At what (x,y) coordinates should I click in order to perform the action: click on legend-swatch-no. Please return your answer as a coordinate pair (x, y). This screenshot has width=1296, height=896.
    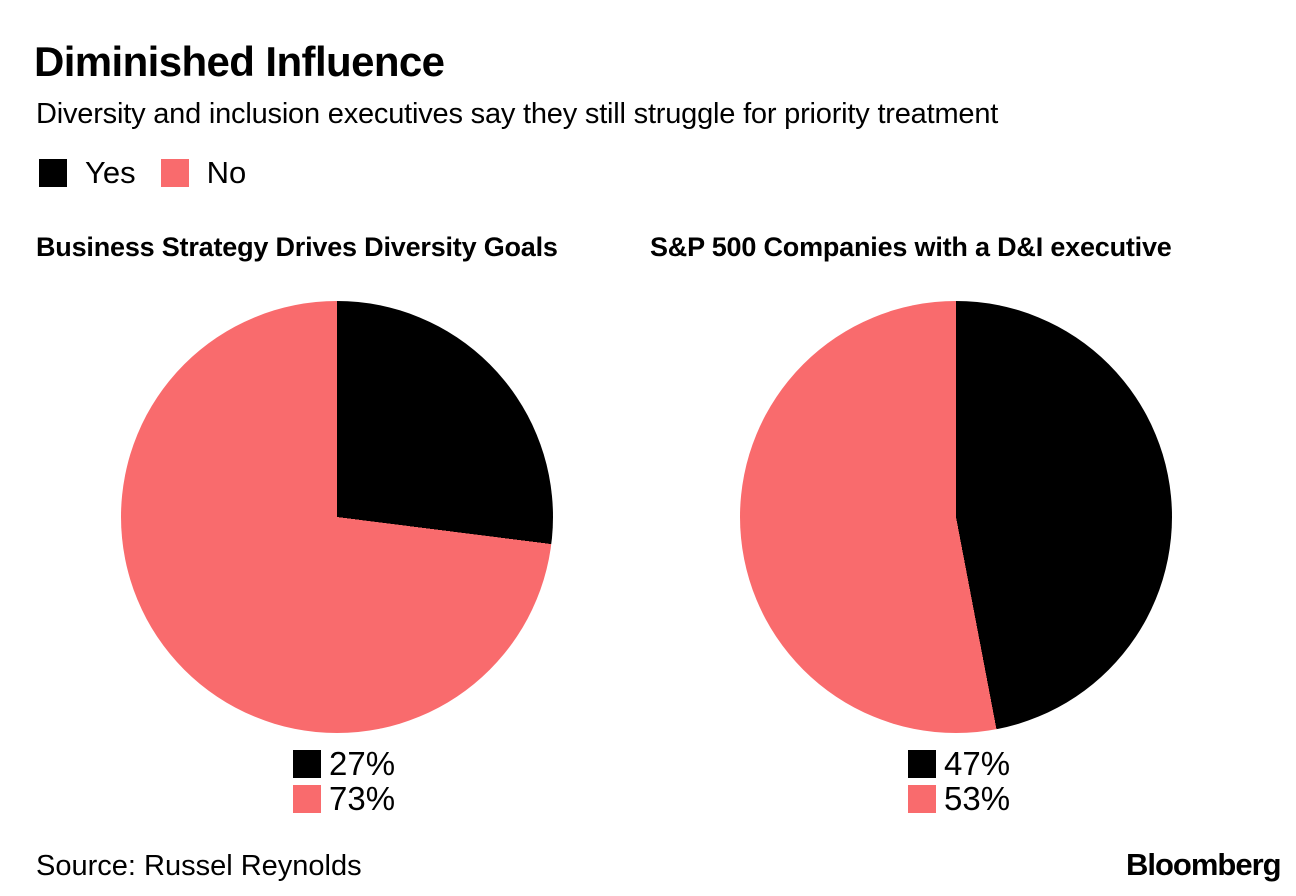
    Looking at the image, I should click on (174, 173).